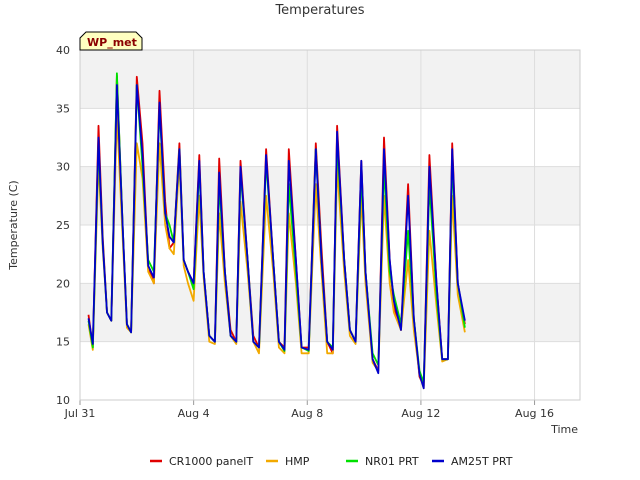 This screenshot has height=480, width=640. What do you see at coordinates (331, 461) in the screenshot?
I see `legend: CR1000 panelT HMP NR01 PRT AM25T PRT` at bounding box center [331, 461].